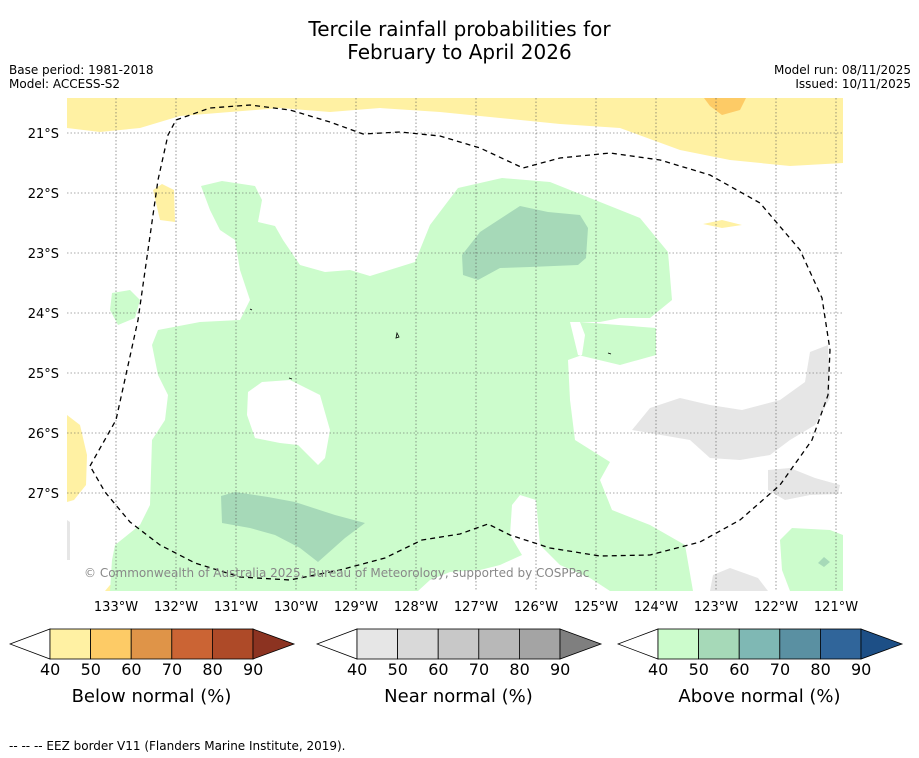  Describe the element at coordinates (525, 243) in the screenshot. I see `above-normal-50-patch-north` at that location.